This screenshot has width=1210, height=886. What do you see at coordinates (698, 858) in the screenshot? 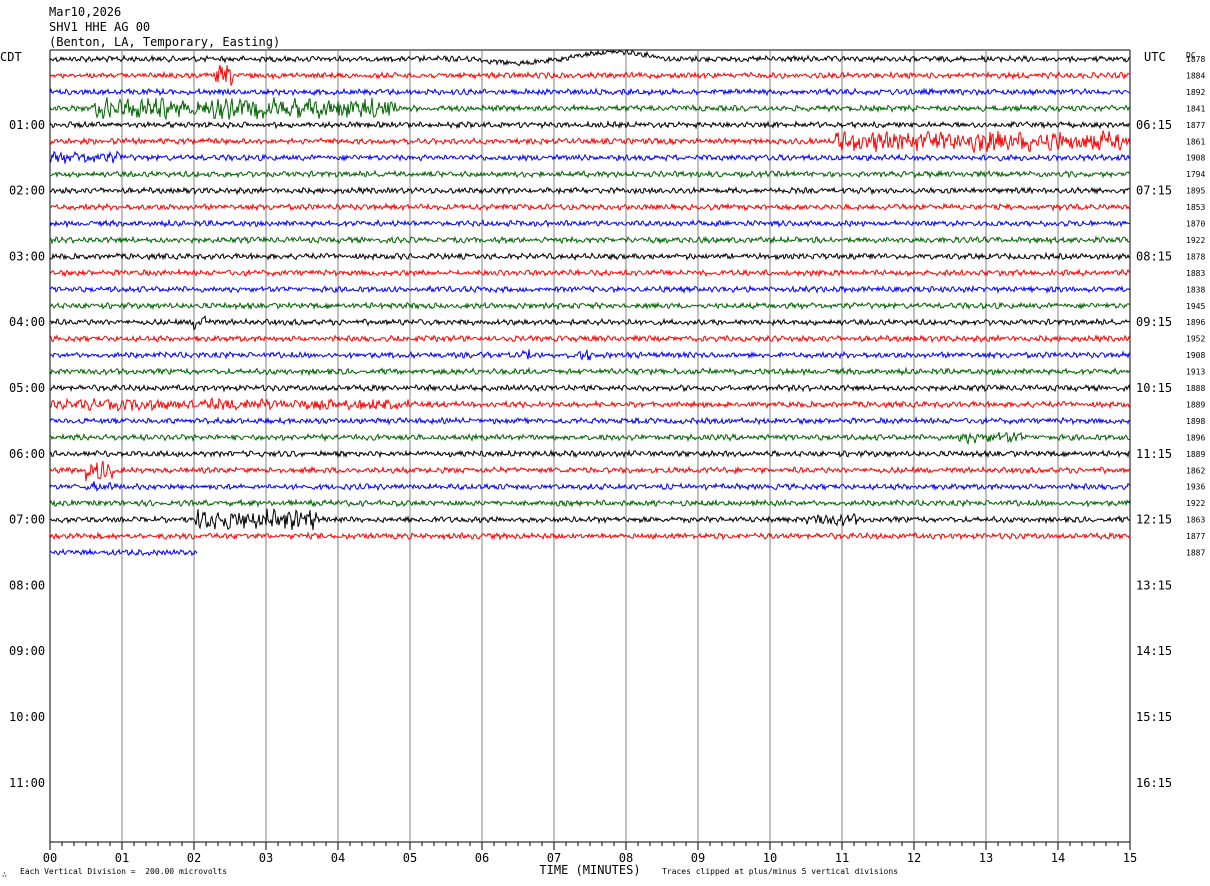
I see `x-tick-label: 09` at bounding box center [698, 858].